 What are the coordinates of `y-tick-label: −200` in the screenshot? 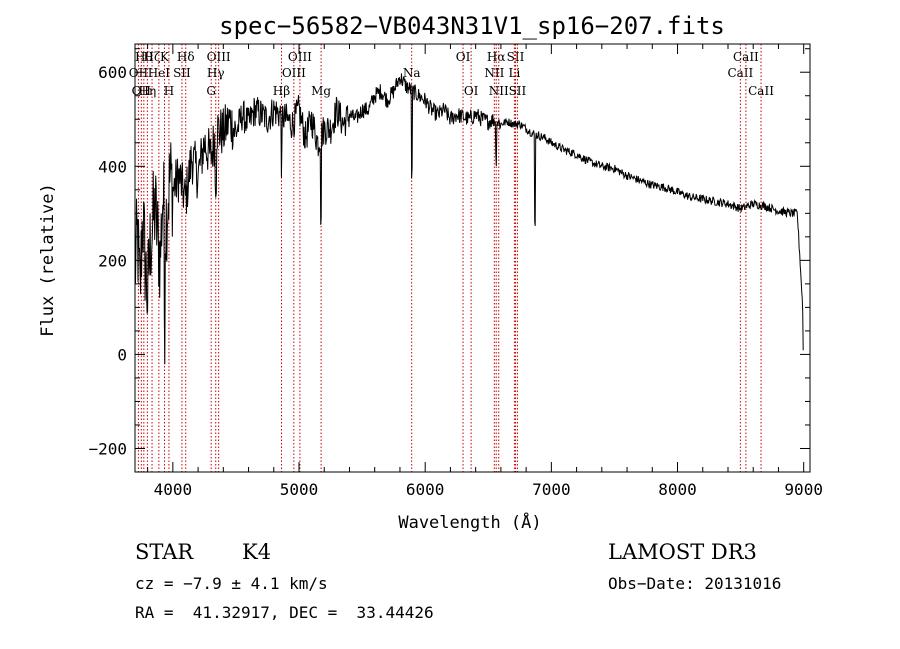 It's located at (107, 448).